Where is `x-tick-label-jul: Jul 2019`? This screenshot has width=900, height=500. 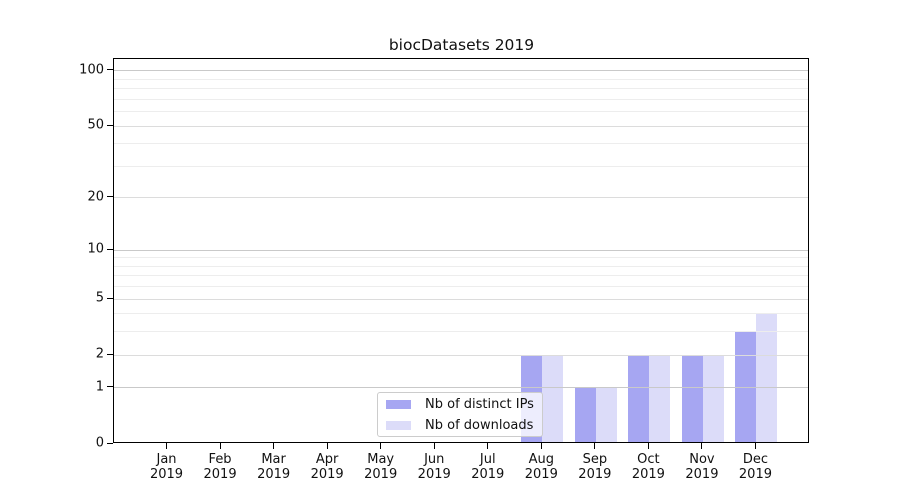 x-tick-label-jul: Jul 2019 is located at coordinates (488, 467).